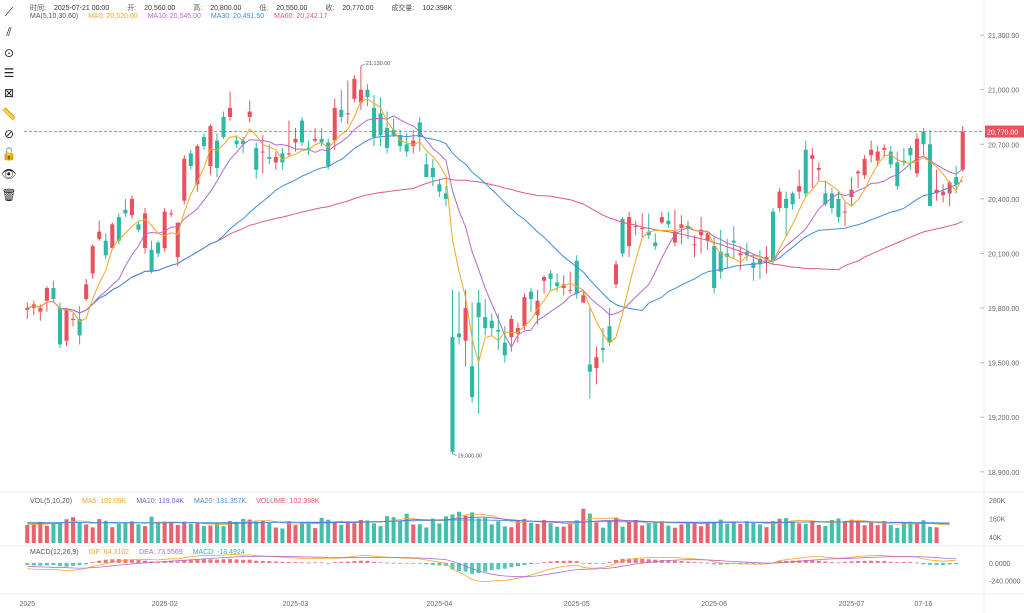  Describe the element at coordinates (9, 113) in the screenshot. I see `ruler-tool-icon: 📏` at that location.